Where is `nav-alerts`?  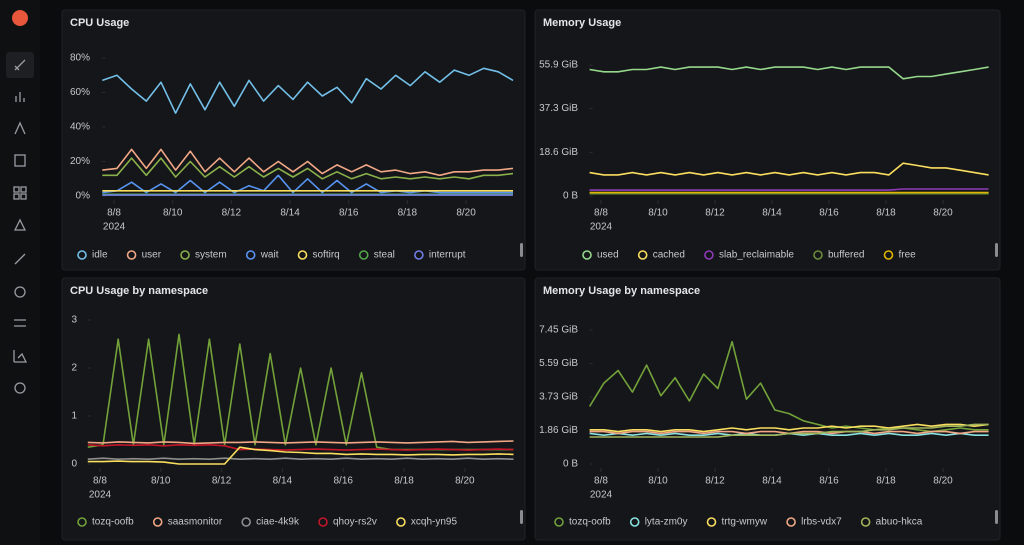 nav-alerts is located at coordinates (20, 224).